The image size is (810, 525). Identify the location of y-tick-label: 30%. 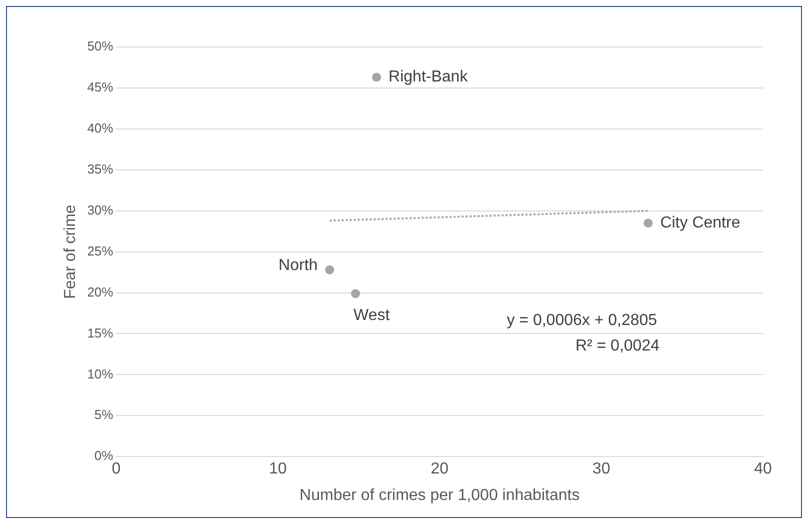
(100, 210).